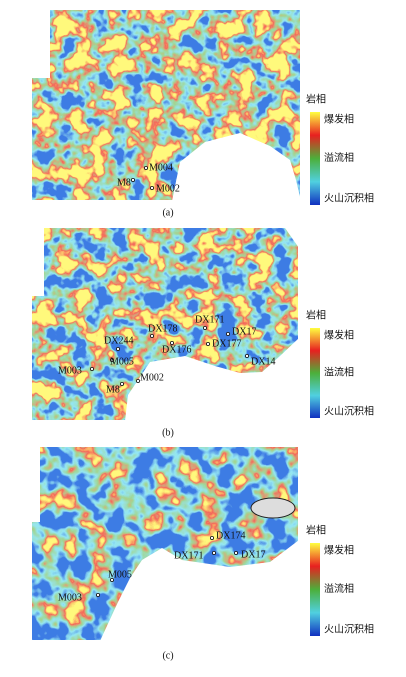  Describe the element at coordinates (161, 167) in the screenshot. I see `well-label: M004` at that location.